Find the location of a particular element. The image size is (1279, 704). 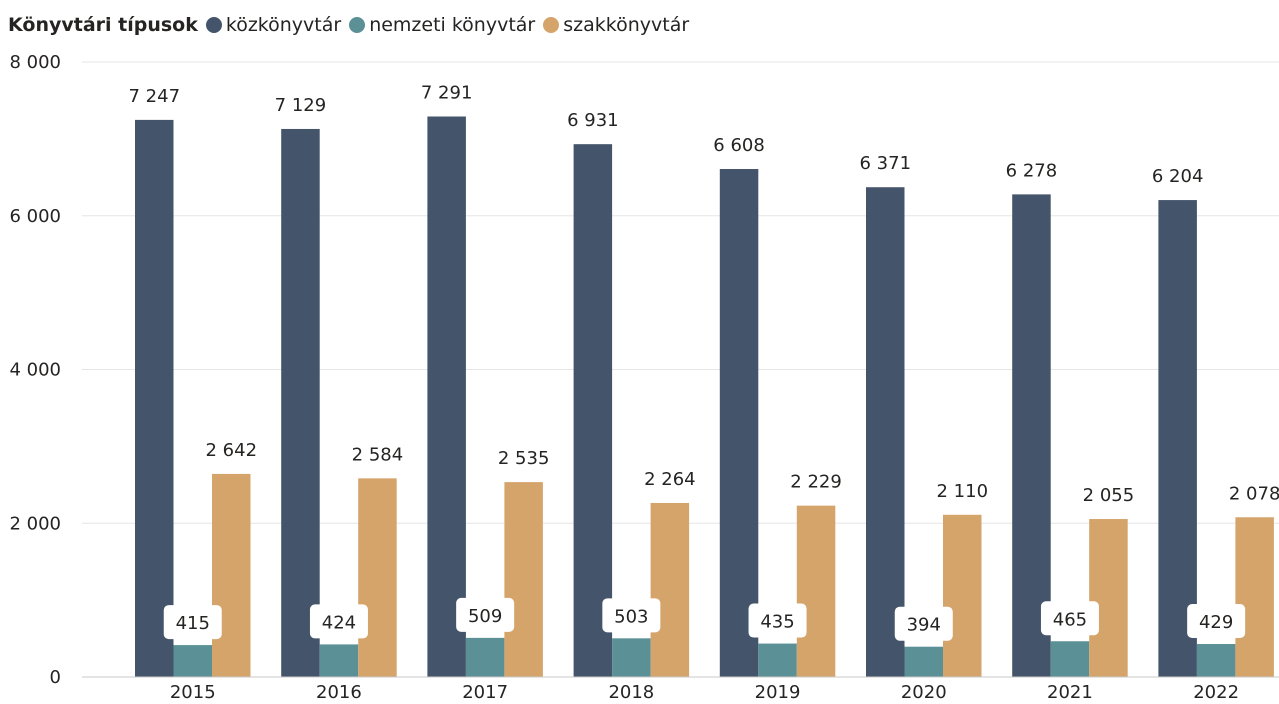

y-tick-label: 0 is located at coordinates (55, 677).